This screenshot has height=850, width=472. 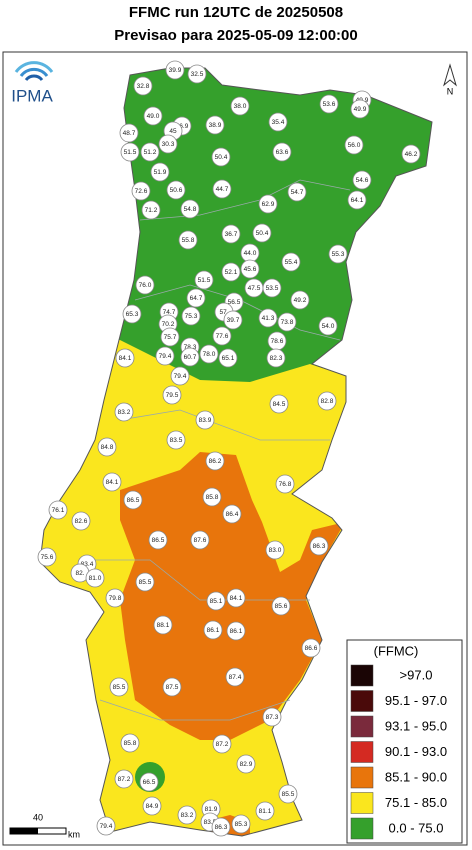 I want to click on logo-text: IPMA, so click(x=32, y=95).